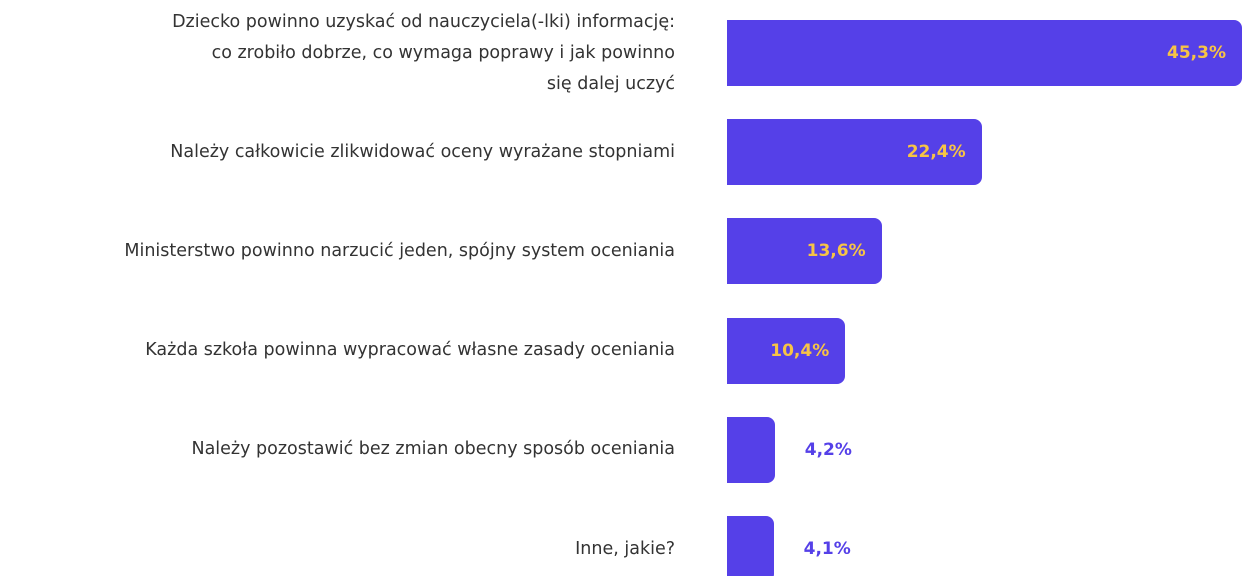 This screenshot has width=1242, height=576. What do you see at coordinates (1196, 53) in the screenshot?
I see `value-label: 45,3%` at bounding box center [1196, 53].